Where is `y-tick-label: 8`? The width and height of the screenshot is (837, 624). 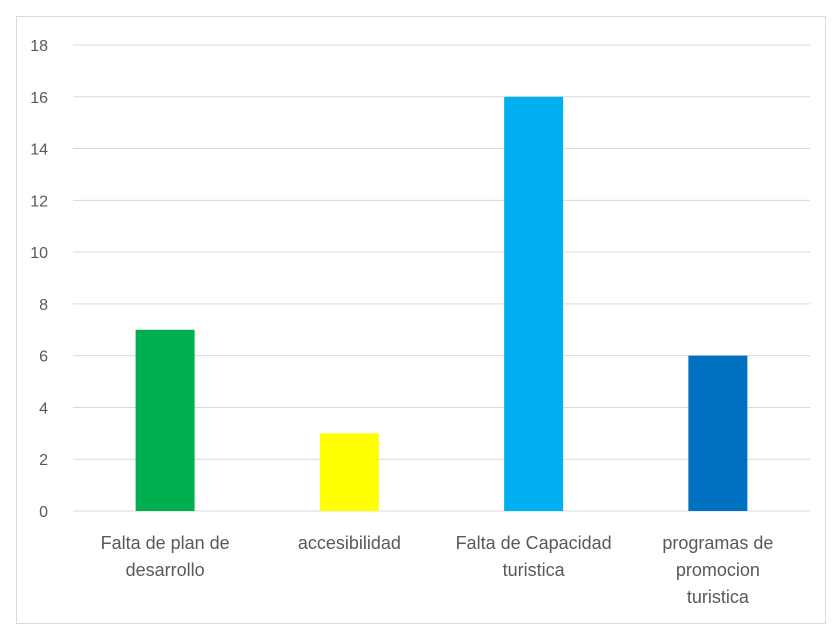 y-tick-label: 8 is located at coordinates (43, 305).